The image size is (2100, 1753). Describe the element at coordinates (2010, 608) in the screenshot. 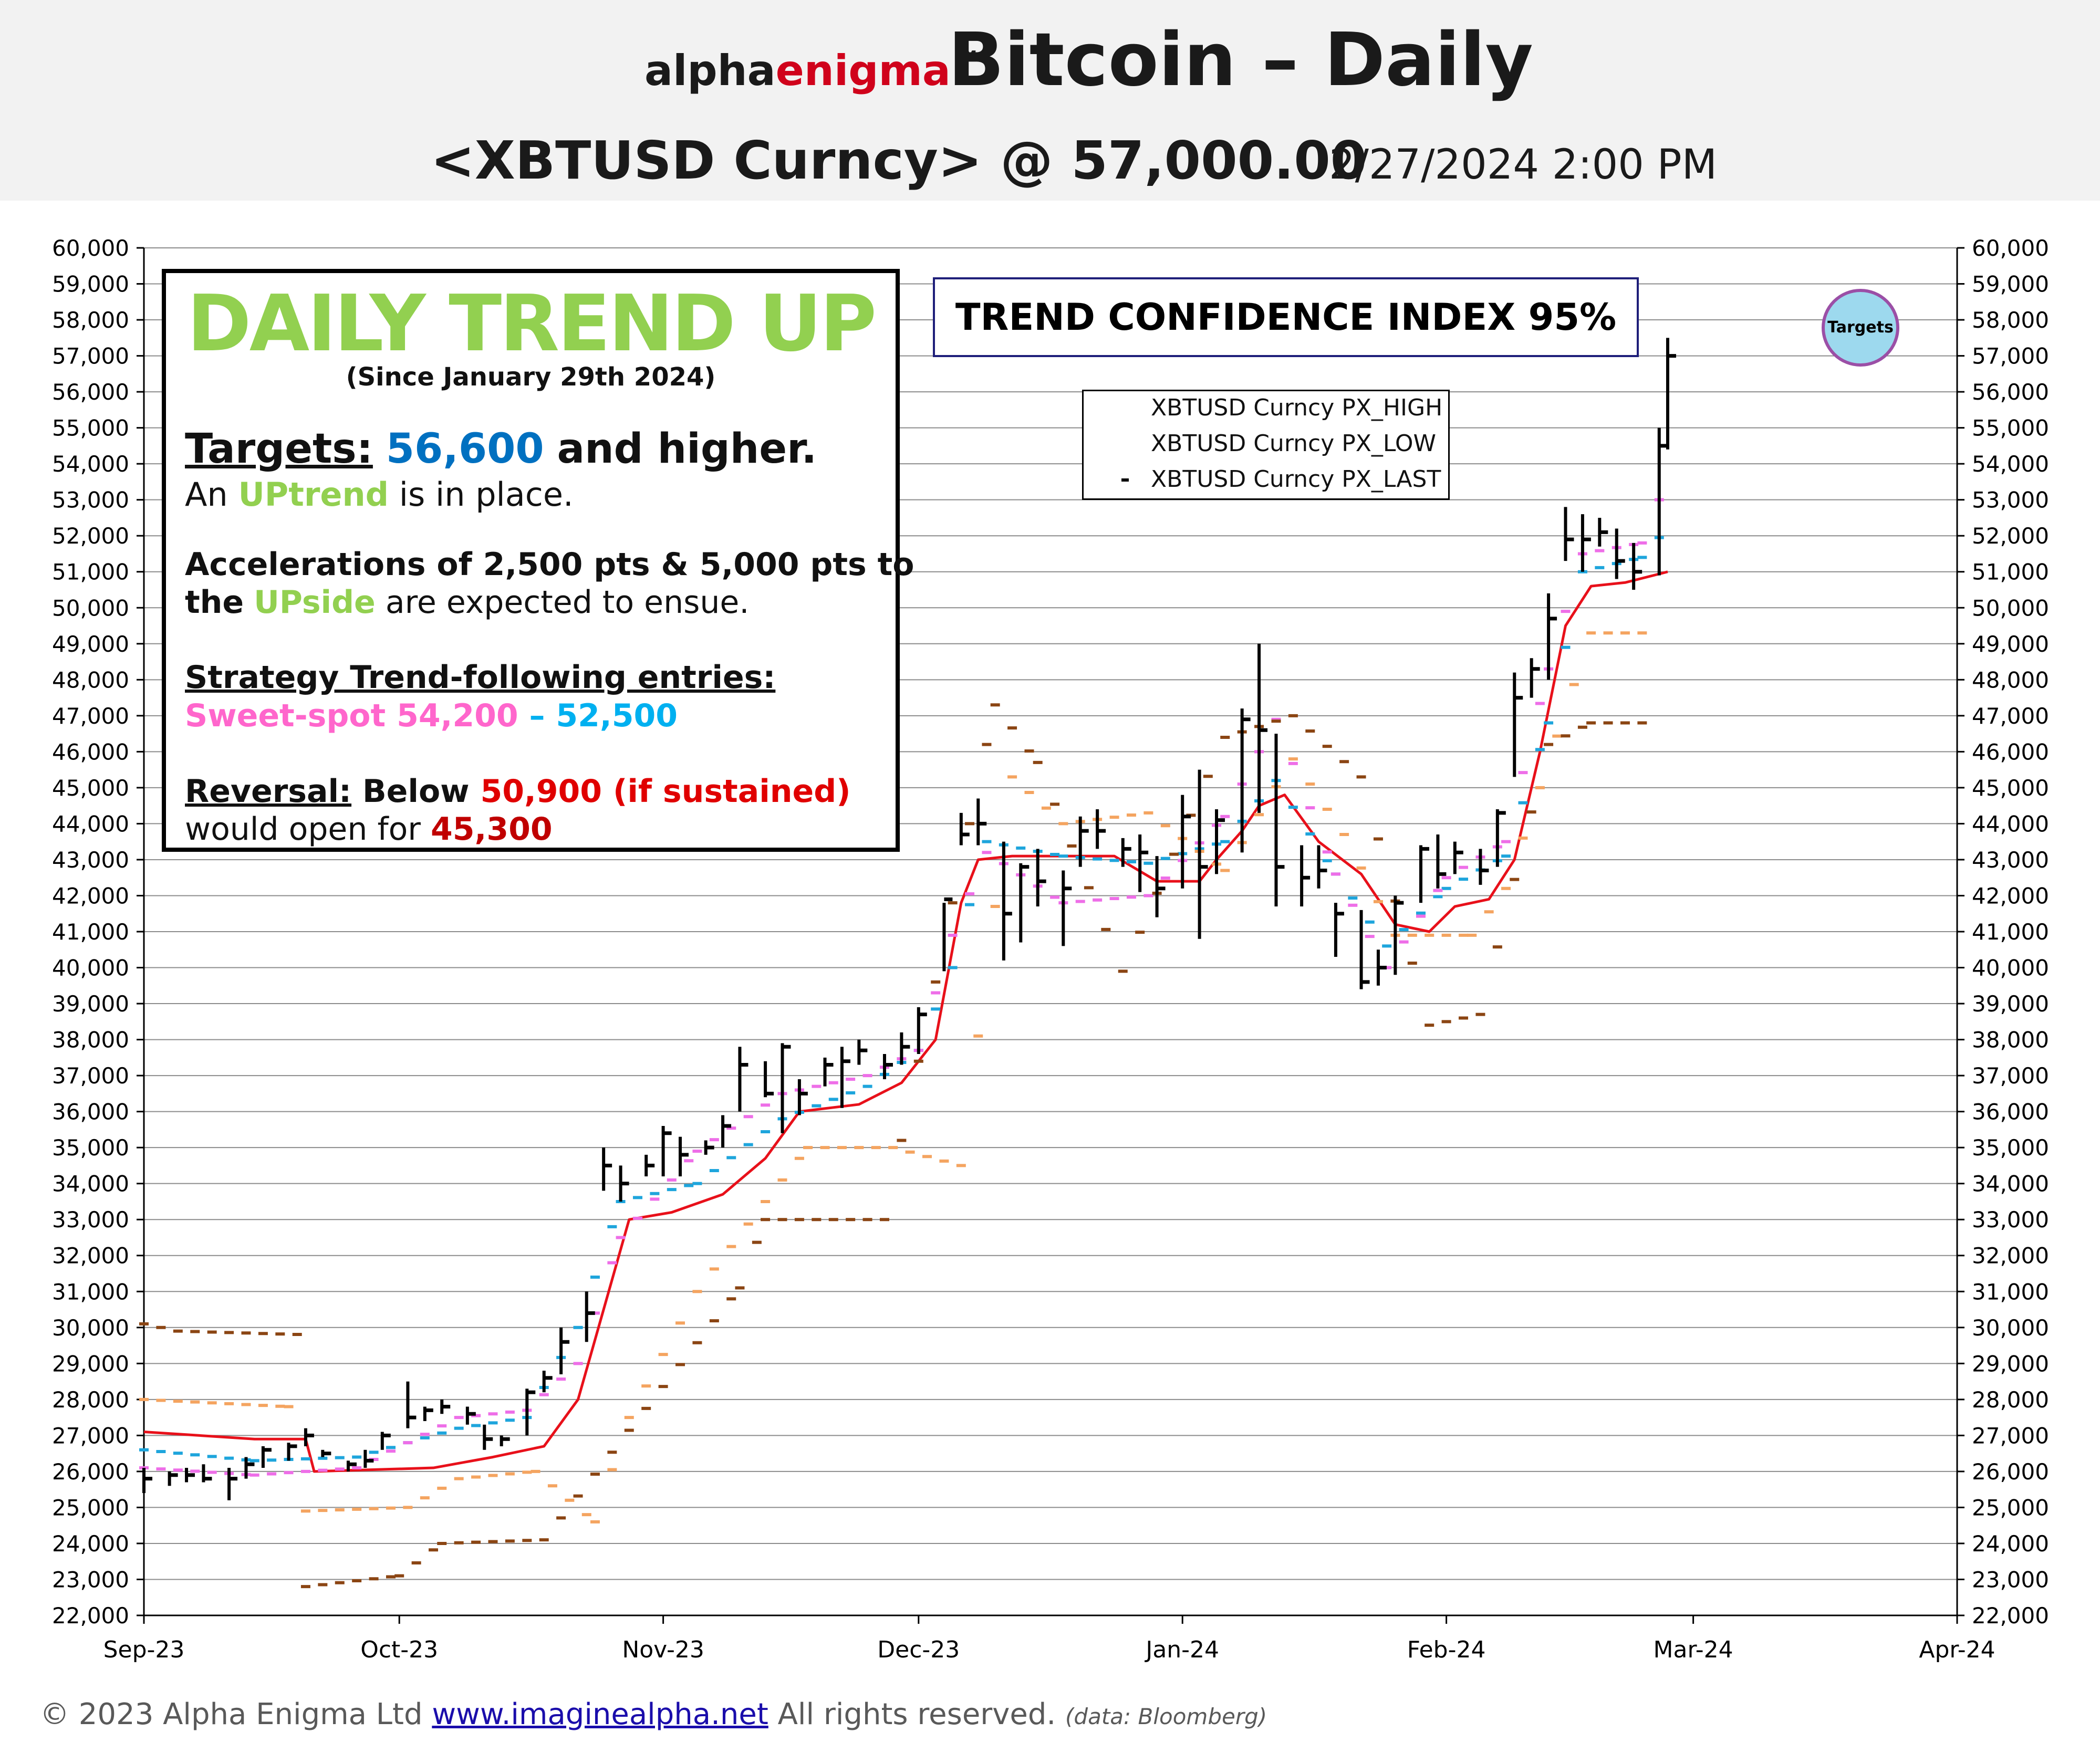

I see `y-tick-label: 50,000` at that location.